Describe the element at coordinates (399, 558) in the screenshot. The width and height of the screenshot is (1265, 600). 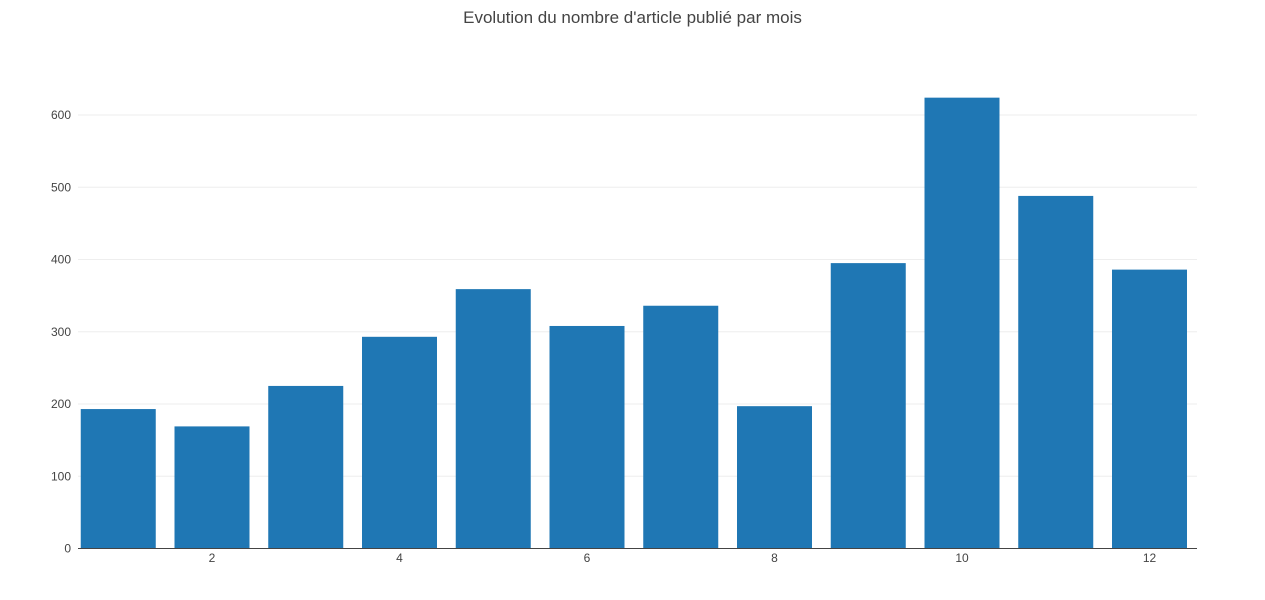
I see `x-tick-label: 4` at that location.